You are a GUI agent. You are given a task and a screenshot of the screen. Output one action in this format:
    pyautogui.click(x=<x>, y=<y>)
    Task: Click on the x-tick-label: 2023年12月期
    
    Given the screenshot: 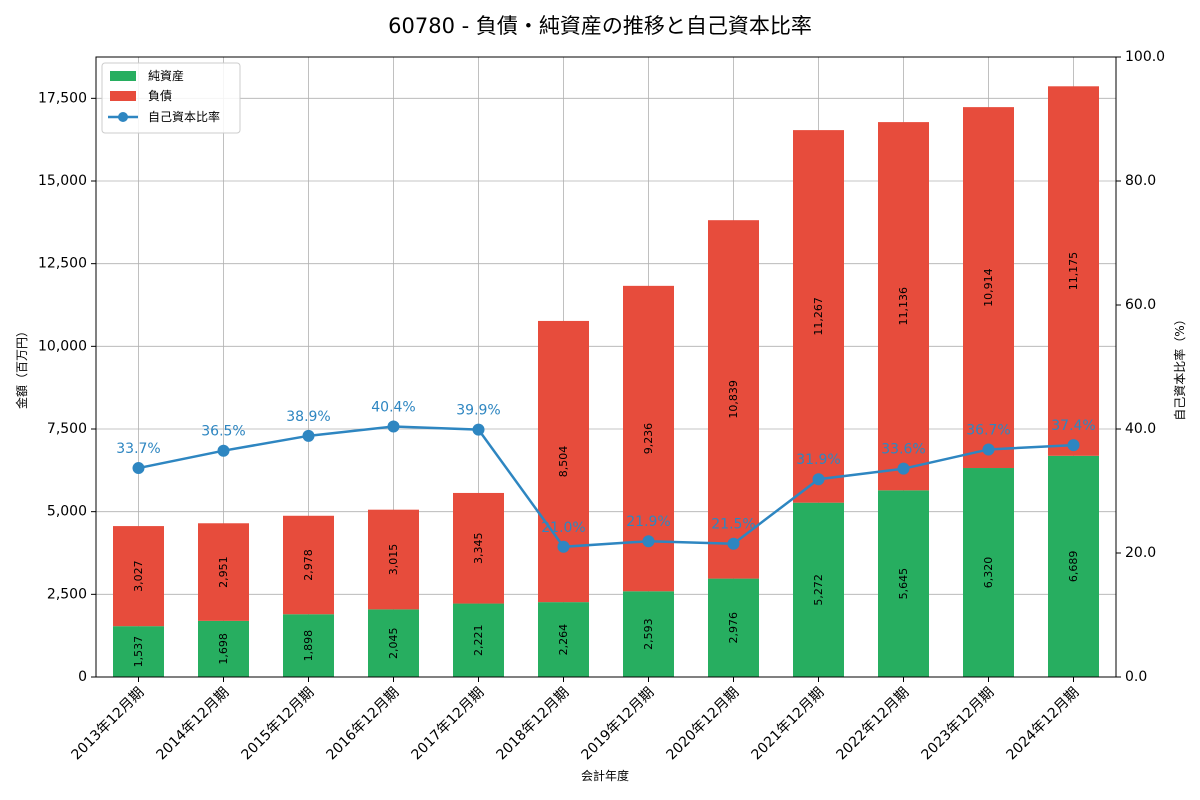 What is the action you would take?
    pyautogui.click(x=958, y=724)
    